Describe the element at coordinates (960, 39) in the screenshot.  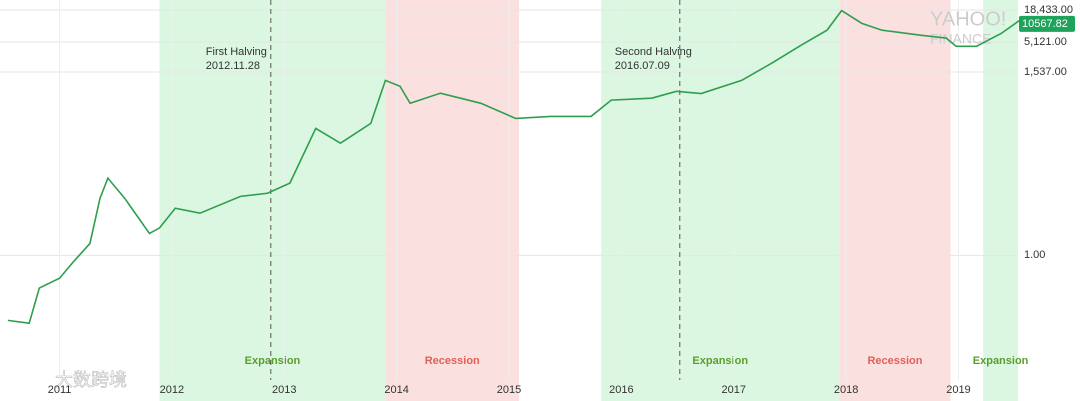
I see `watermark: FINANCE` at that location.